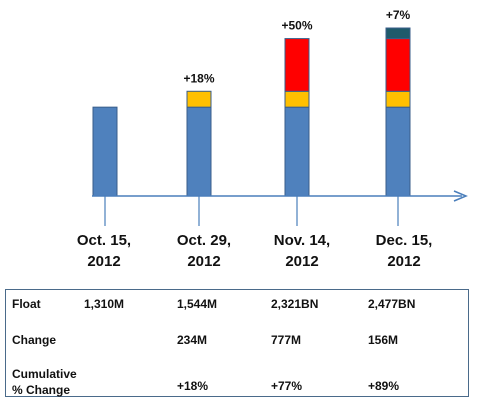 Image resolution: width=480 pixels, height=404 pixels. I want to click on category-label: Oct. 29, 2012, so click(204, 251).